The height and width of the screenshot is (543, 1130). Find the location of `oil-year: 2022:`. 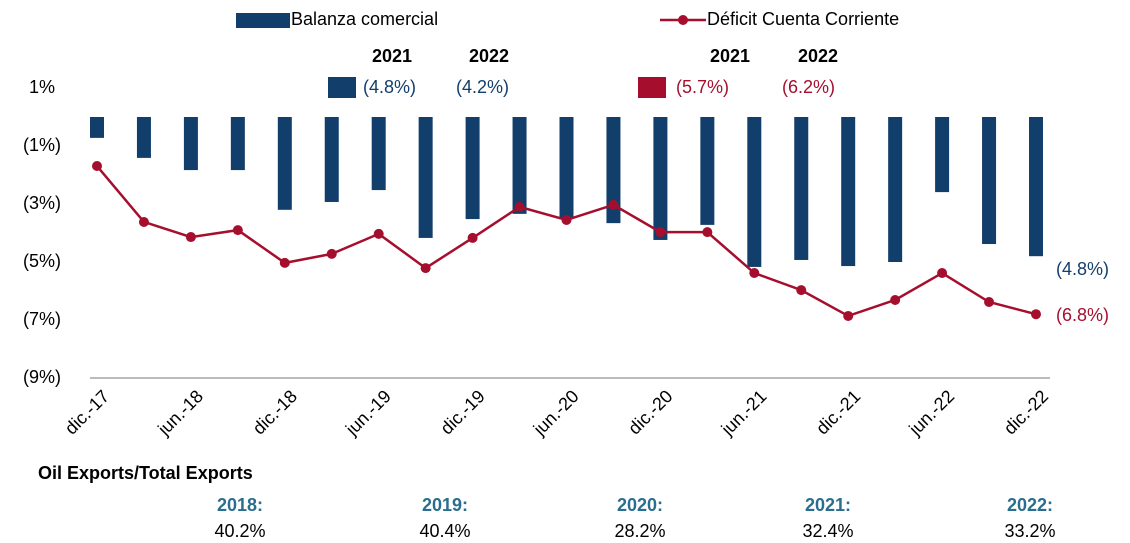

oil-year: 2022: is located at coordinates (1030, 505).